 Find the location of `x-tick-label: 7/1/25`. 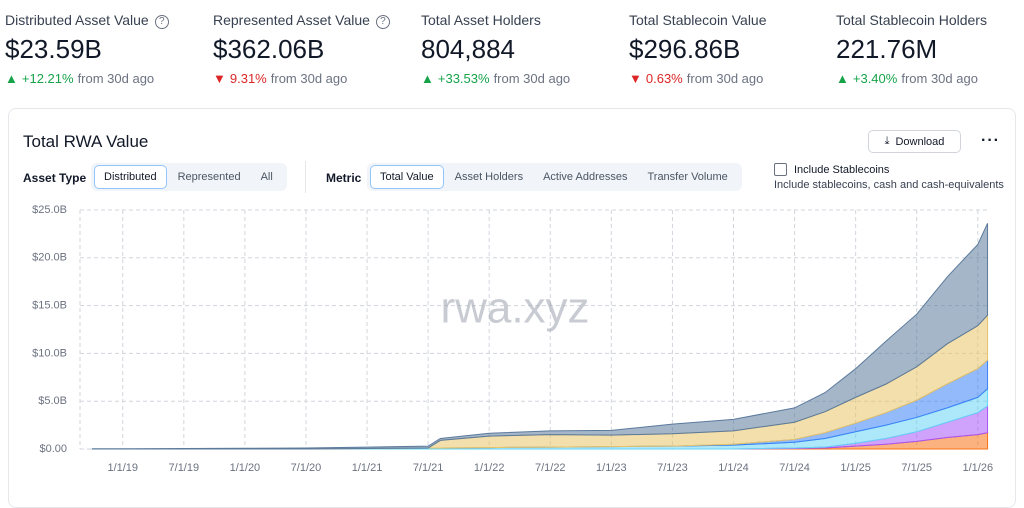

x-tick-label: 7/1/25 is located at coordinates (916, 468).